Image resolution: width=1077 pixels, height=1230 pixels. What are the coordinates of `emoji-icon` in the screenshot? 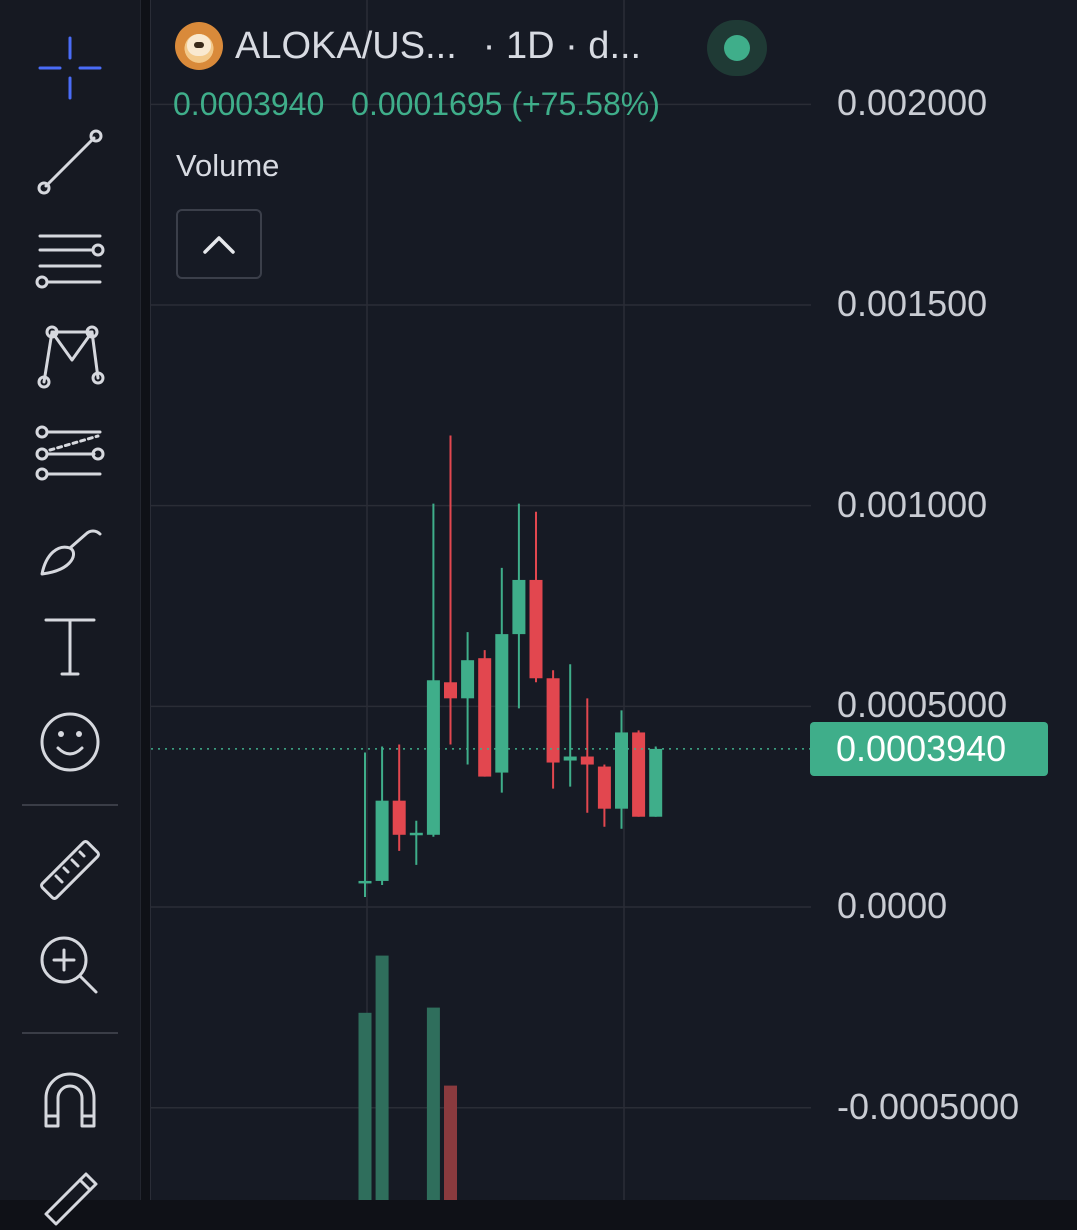 It's located at (70, 742).